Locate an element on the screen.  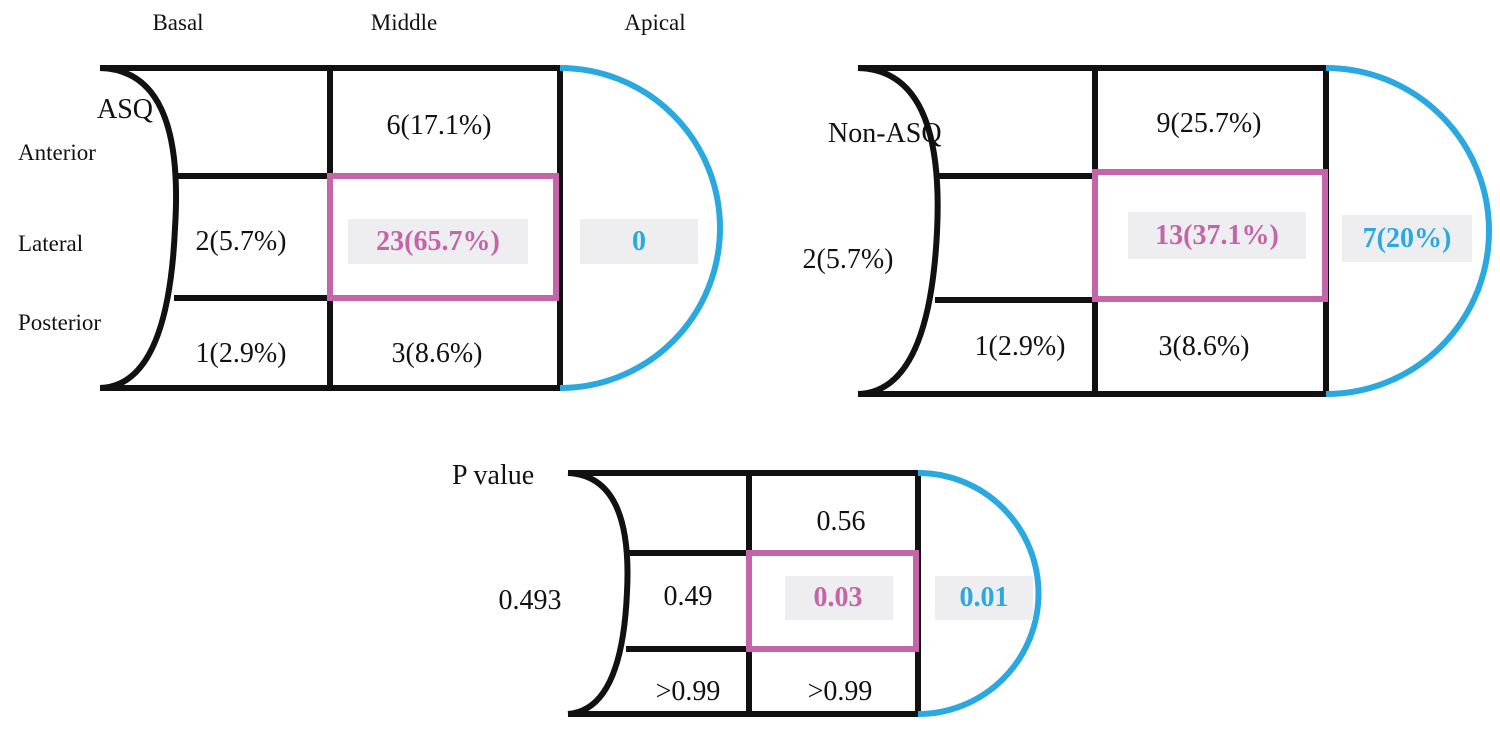
non-asq-middle-posterior-value: 3(8.6%) is located at coordinates (1204, 346).